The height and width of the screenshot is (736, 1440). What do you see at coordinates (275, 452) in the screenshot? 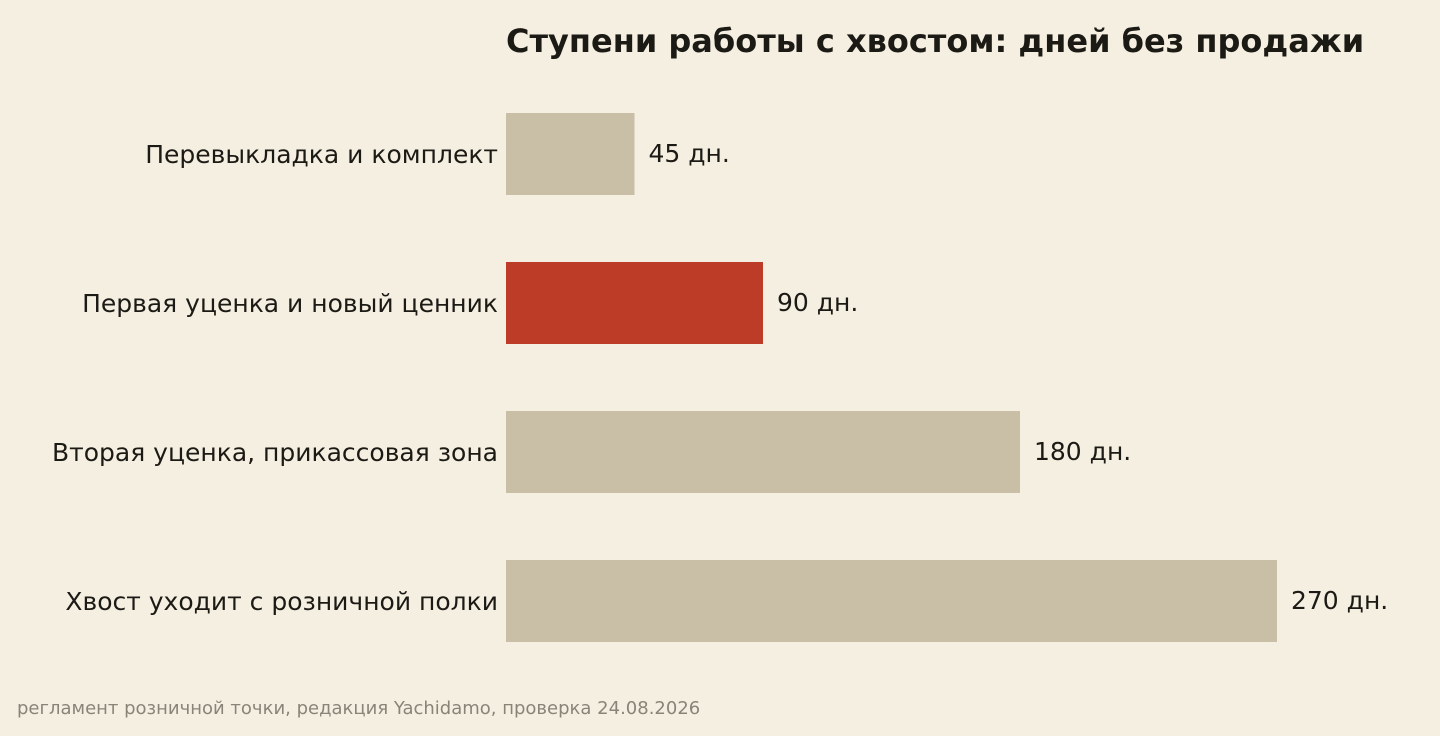
I see `category-label-3: Вторая уценка, прикассовая зона` at bounding box center [275, 452].